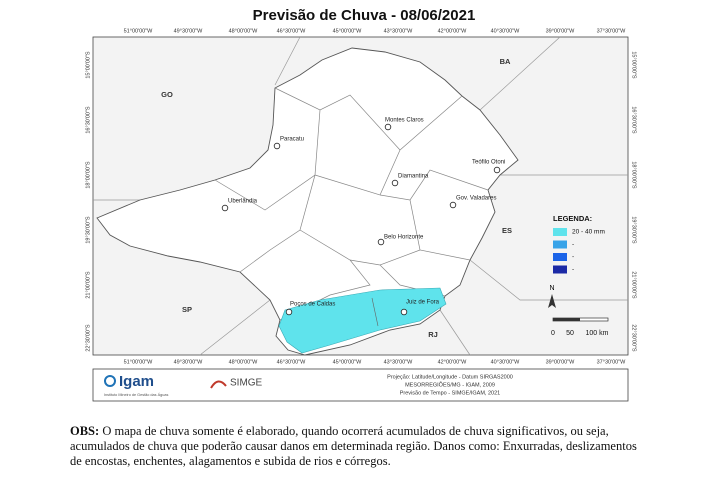 The width and height of the screenshot is (709, 491). Describe the element at coordinates (433, 334) in the screenshot. I see `state-label: RJ` at that location.